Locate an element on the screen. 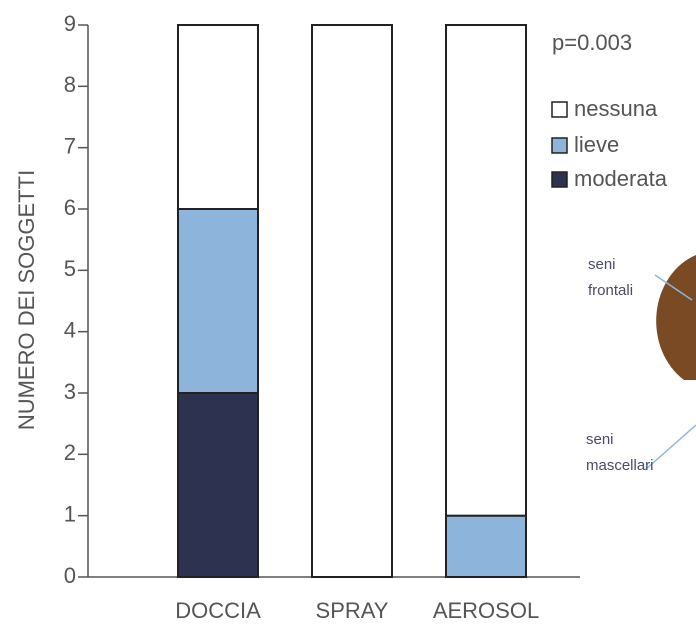 The image size is (696, 628). legend-label: moderata is located at coordinates (621, 178).